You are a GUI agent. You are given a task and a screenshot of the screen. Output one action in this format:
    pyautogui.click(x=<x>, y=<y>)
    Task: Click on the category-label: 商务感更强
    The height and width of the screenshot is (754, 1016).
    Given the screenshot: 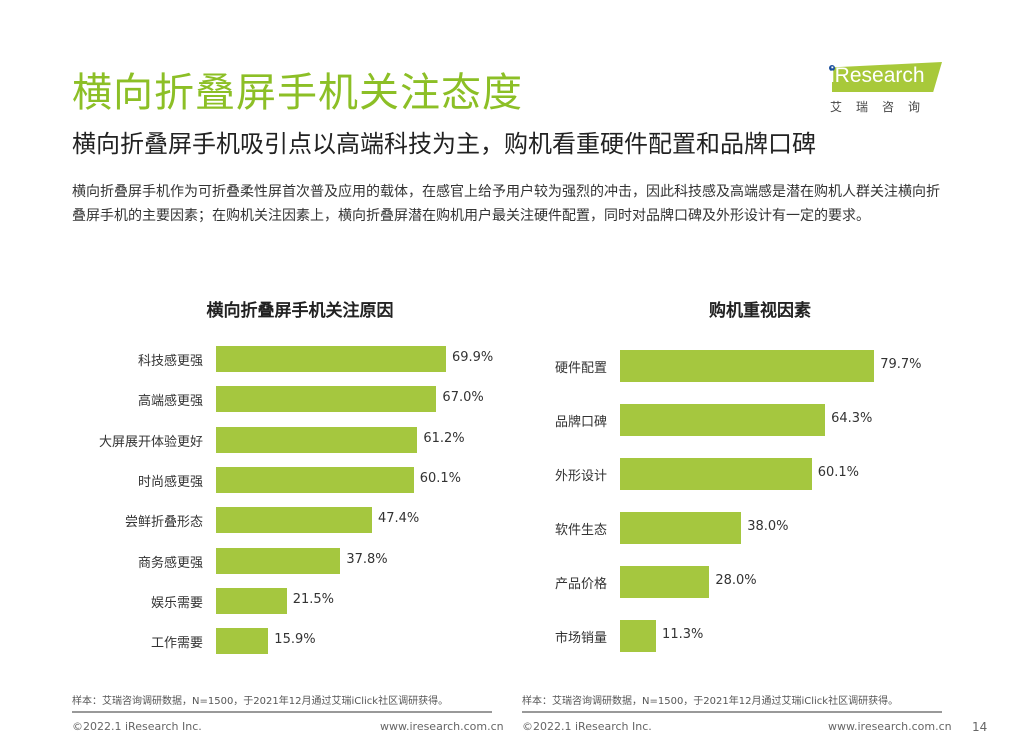 What is the action you would take?
    pyautogui.click(x=170, y=563)
    